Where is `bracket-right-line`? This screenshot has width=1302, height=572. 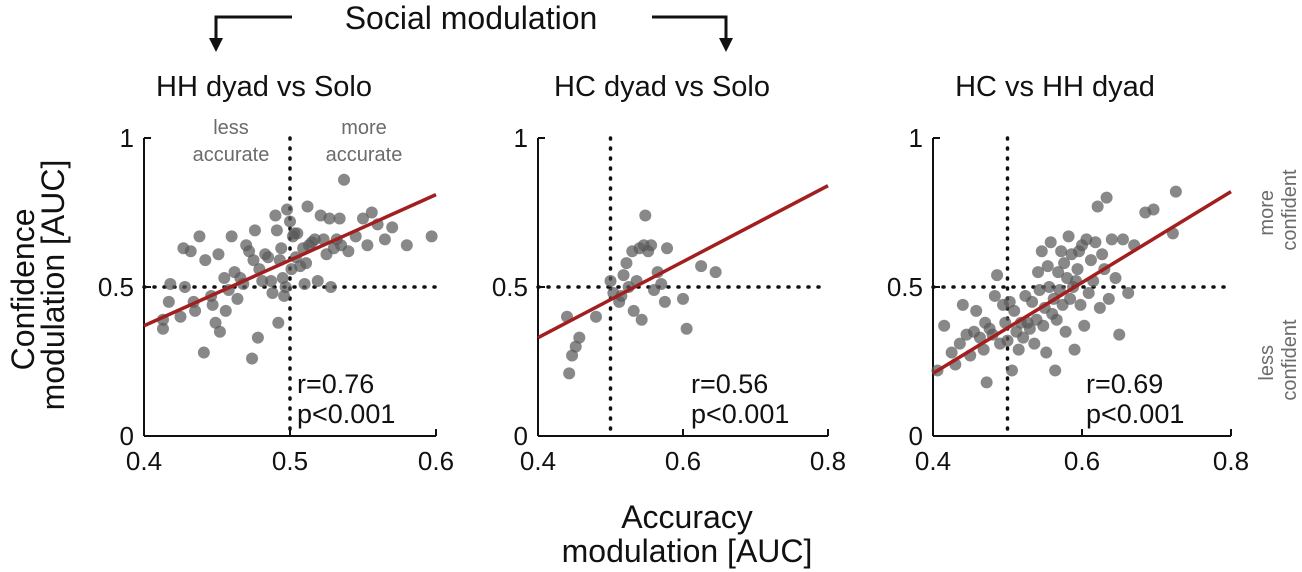
bracket-right-line is located at coordinates (690, 27).